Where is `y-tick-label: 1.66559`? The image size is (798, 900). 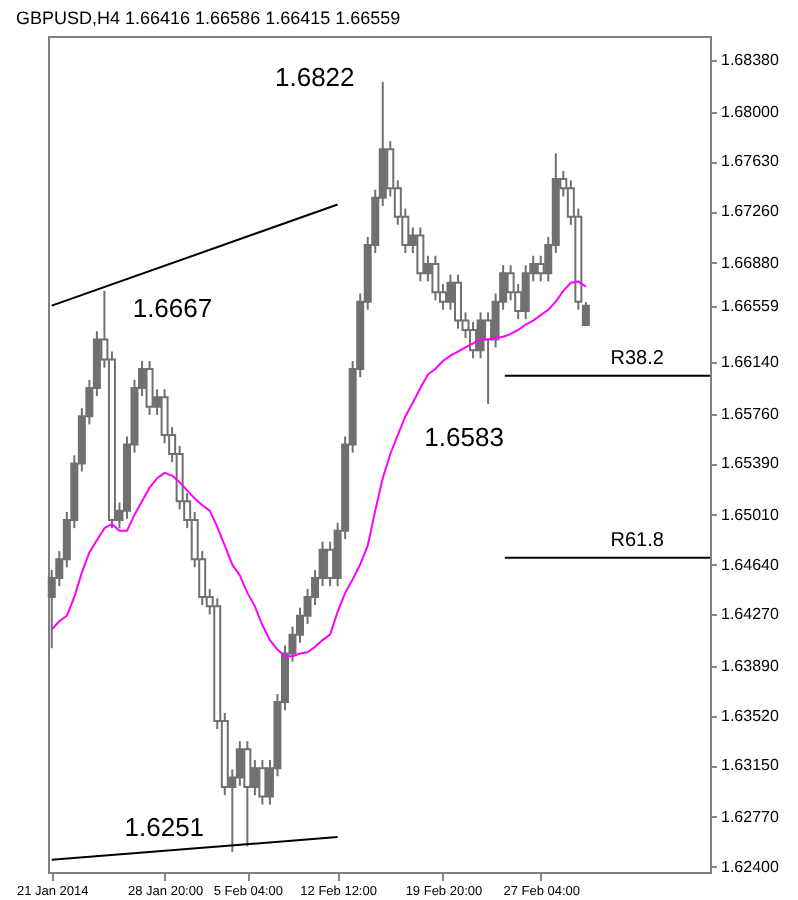
y-tick-label: 1.66559 is located at coordinates (750, 305).